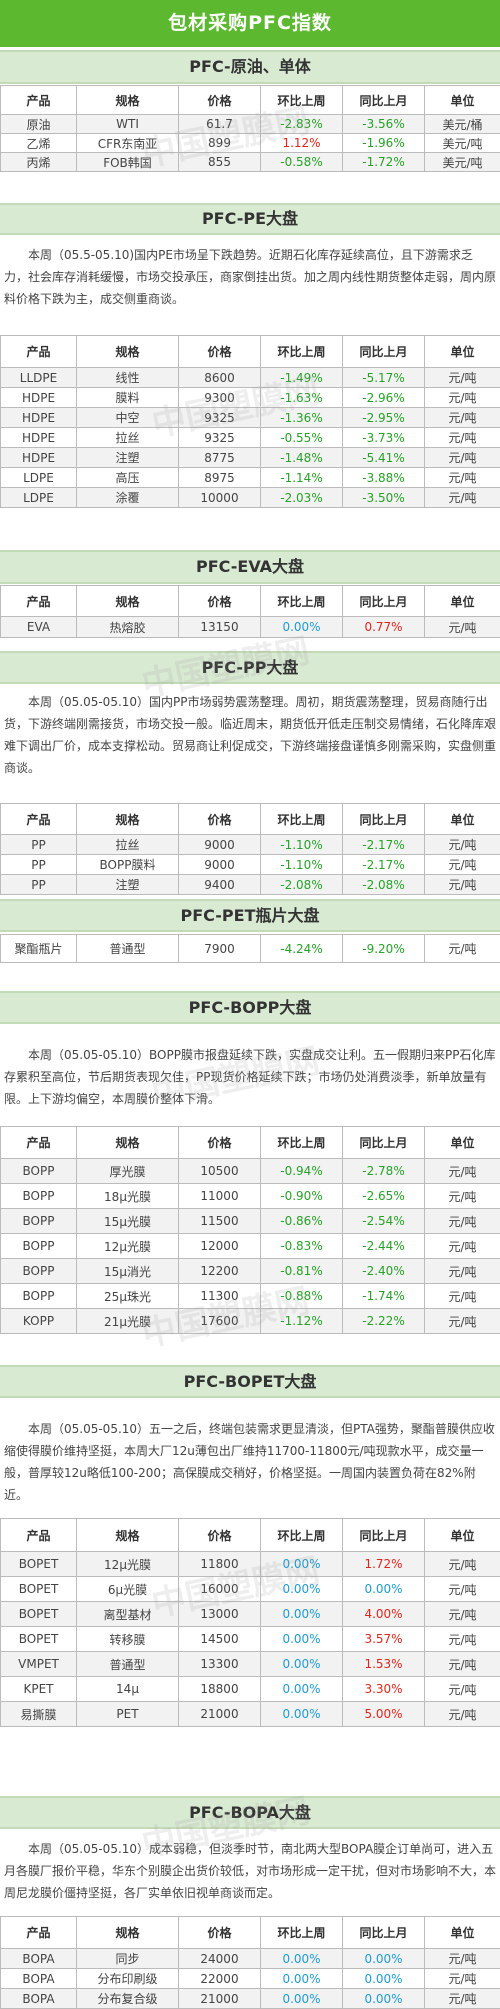 Image resolution: width=500 pixels, height=2009 pixels. I want to click on table-cell: 11000, so click(220, 1196).